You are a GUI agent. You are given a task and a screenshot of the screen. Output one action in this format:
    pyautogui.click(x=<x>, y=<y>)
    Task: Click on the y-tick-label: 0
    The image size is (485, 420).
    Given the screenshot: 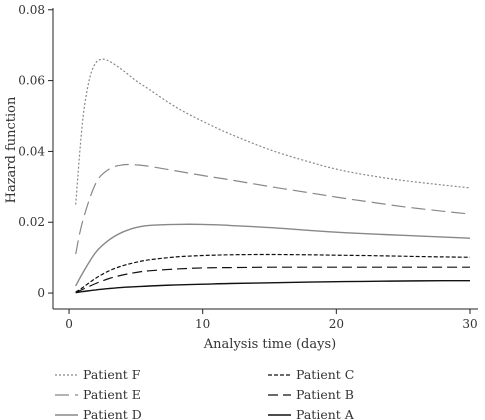 What is the action you would take?
    pyautogui.click(x=41, y=293)
    